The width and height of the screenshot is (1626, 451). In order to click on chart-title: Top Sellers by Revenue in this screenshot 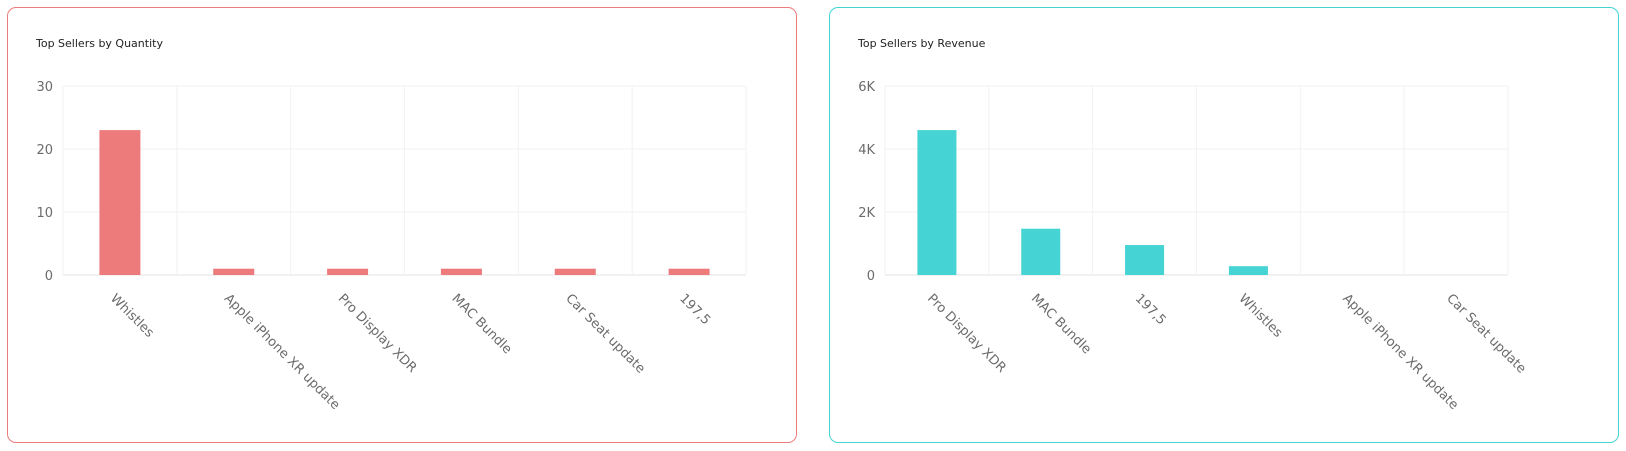, I will do `click(922, 43)`.